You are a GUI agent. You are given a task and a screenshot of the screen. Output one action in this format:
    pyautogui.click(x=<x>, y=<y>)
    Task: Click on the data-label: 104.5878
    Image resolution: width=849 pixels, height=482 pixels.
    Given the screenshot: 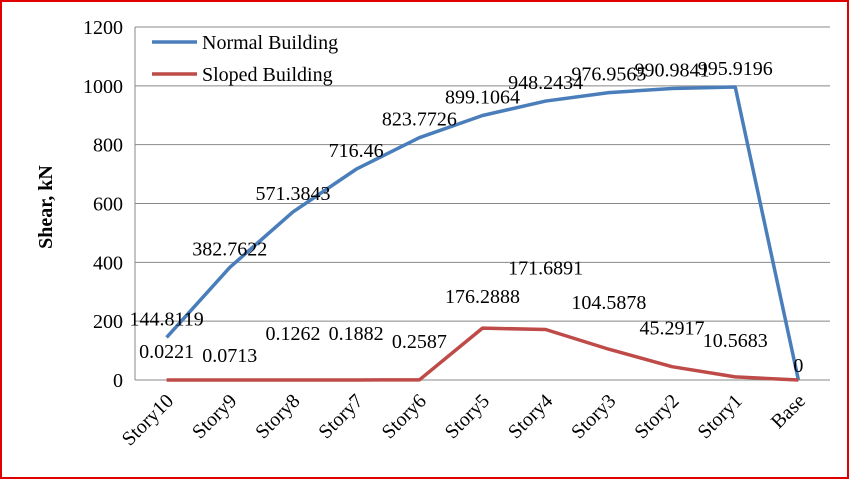 What is the action you would take?
    pyautogui.click(x=608, y=303)
    